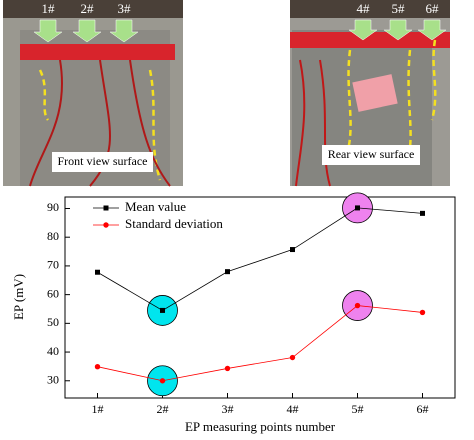 The width and height of the screenshot is (474, 440). I want to click on rear-photo: 4# 5# 6# Rear view surface, so click(370, 93).